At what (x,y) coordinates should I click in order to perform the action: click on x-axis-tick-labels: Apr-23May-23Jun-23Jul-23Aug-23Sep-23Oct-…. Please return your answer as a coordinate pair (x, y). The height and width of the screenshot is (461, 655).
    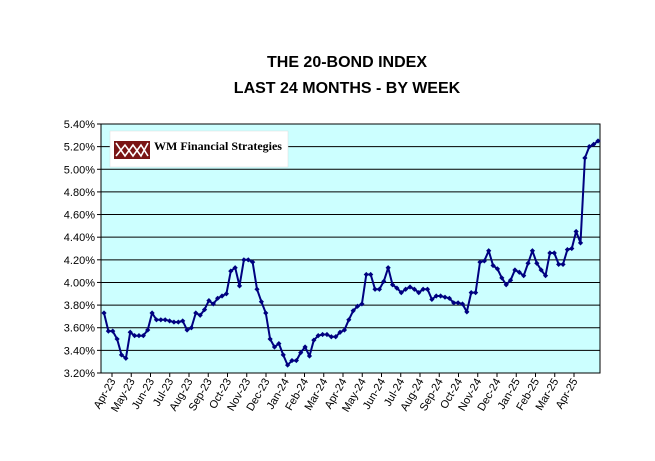
    Looking at the image, I should click on (336, 393).